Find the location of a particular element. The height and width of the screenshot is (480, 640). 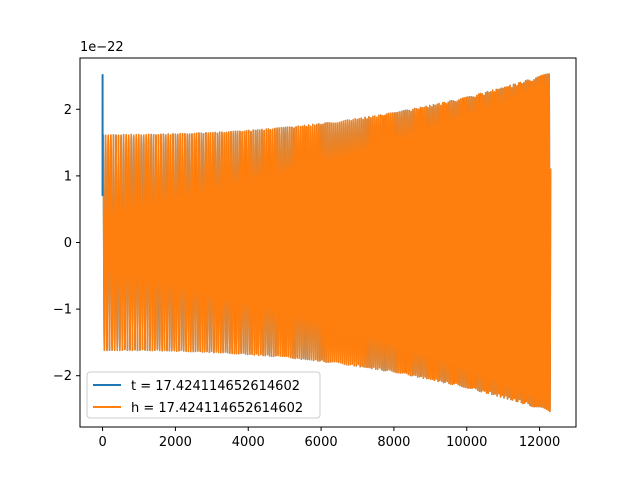

x-tick-label: 10000 is located at coordinates (466, 442).